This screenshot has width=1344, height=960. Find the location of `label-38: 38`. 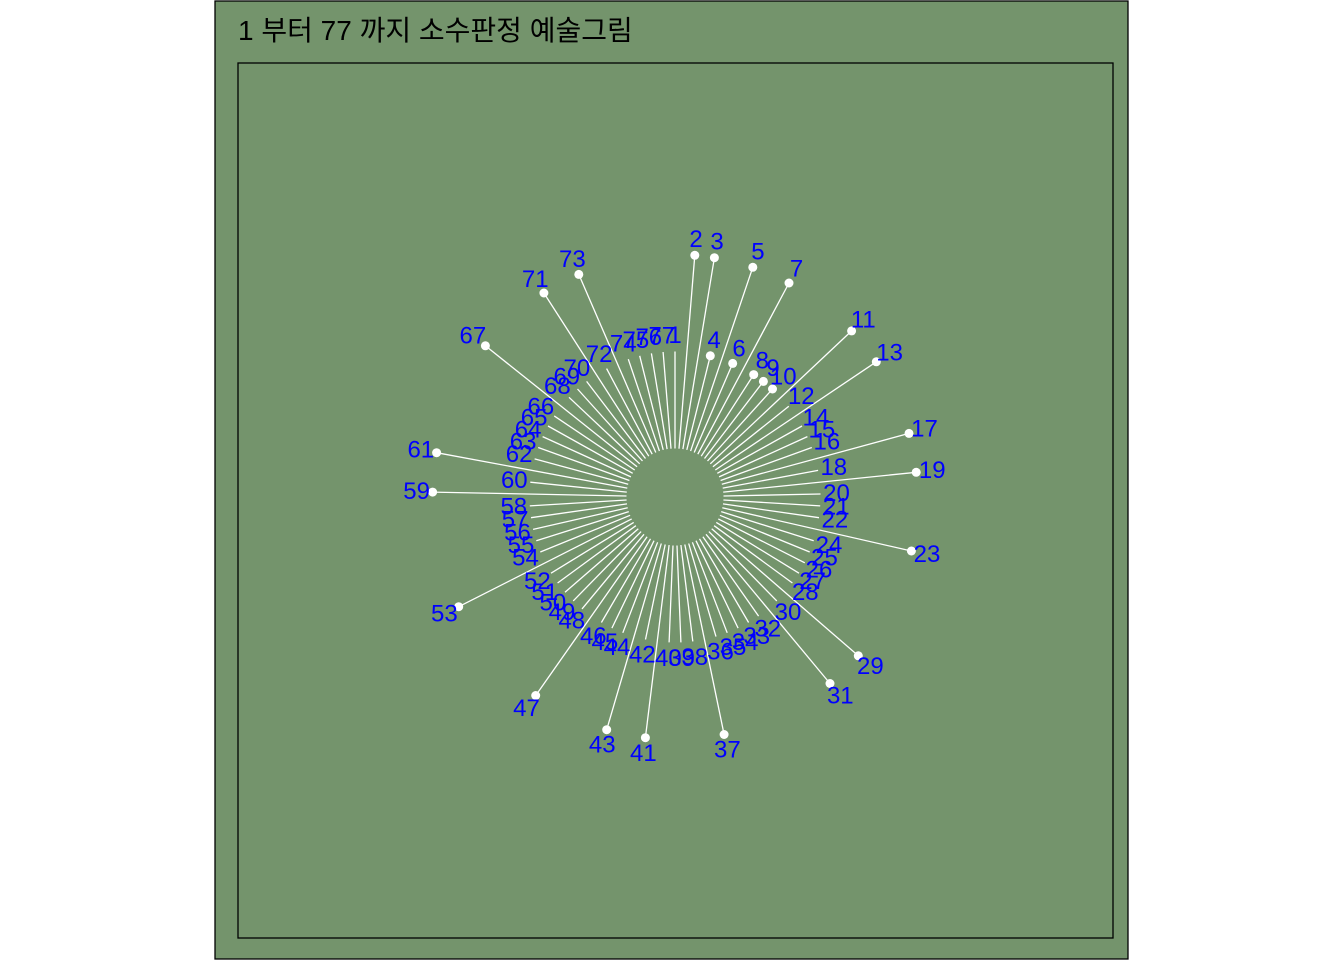

label-38: 38 is located at coordinates (694, 657).